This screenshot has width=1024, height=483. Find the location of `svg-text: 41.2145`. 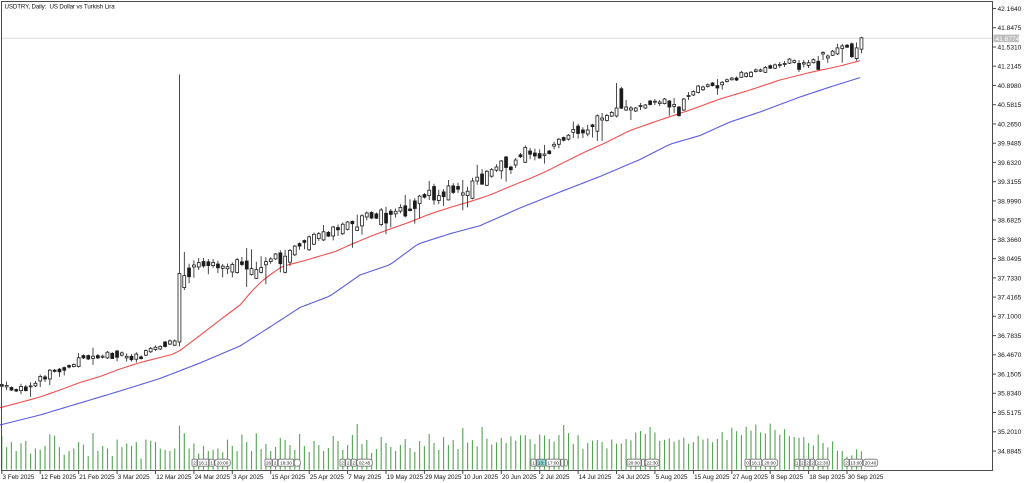

svg-text: 41.2145 is located at coordinates (1010, 67).